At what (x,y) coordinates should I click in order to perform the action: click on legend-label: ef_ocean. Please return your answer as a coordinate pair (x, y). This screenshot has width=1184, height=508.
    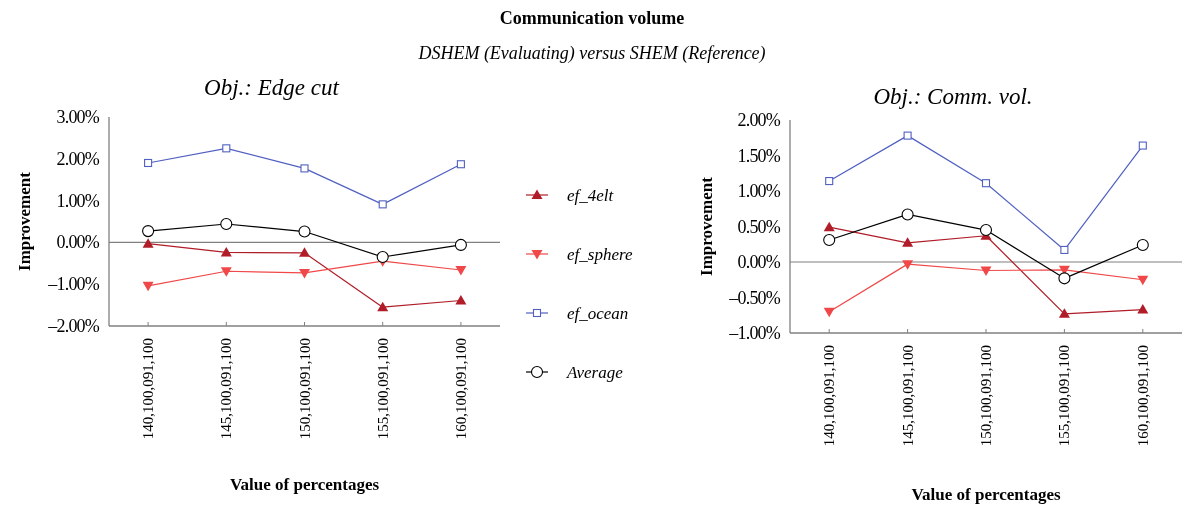
    Looking at the image, I should click on (598, 313).